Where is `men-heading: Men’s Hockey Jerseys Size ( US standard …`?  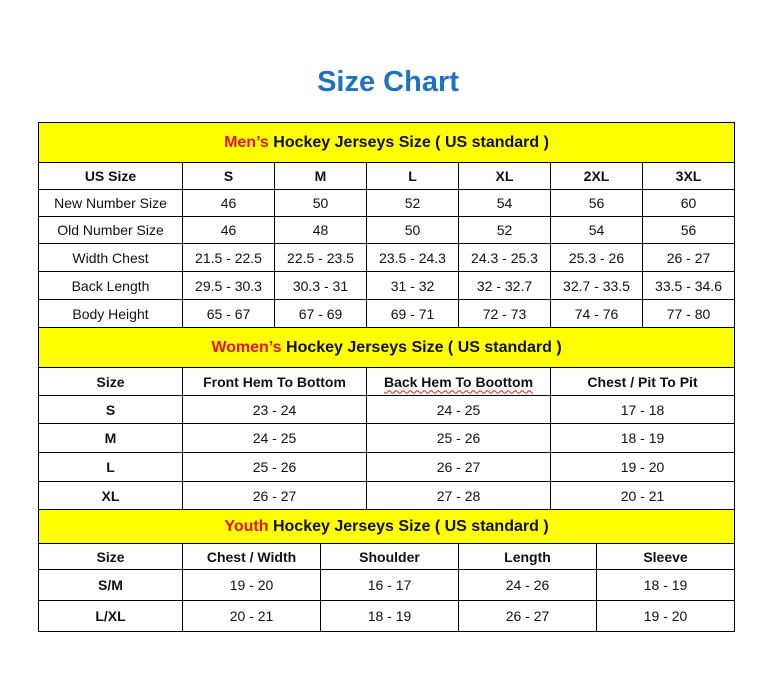
men-heading: Men’s Hockey Jerseys Size ( US standard … is located at coordinates (386, 142).